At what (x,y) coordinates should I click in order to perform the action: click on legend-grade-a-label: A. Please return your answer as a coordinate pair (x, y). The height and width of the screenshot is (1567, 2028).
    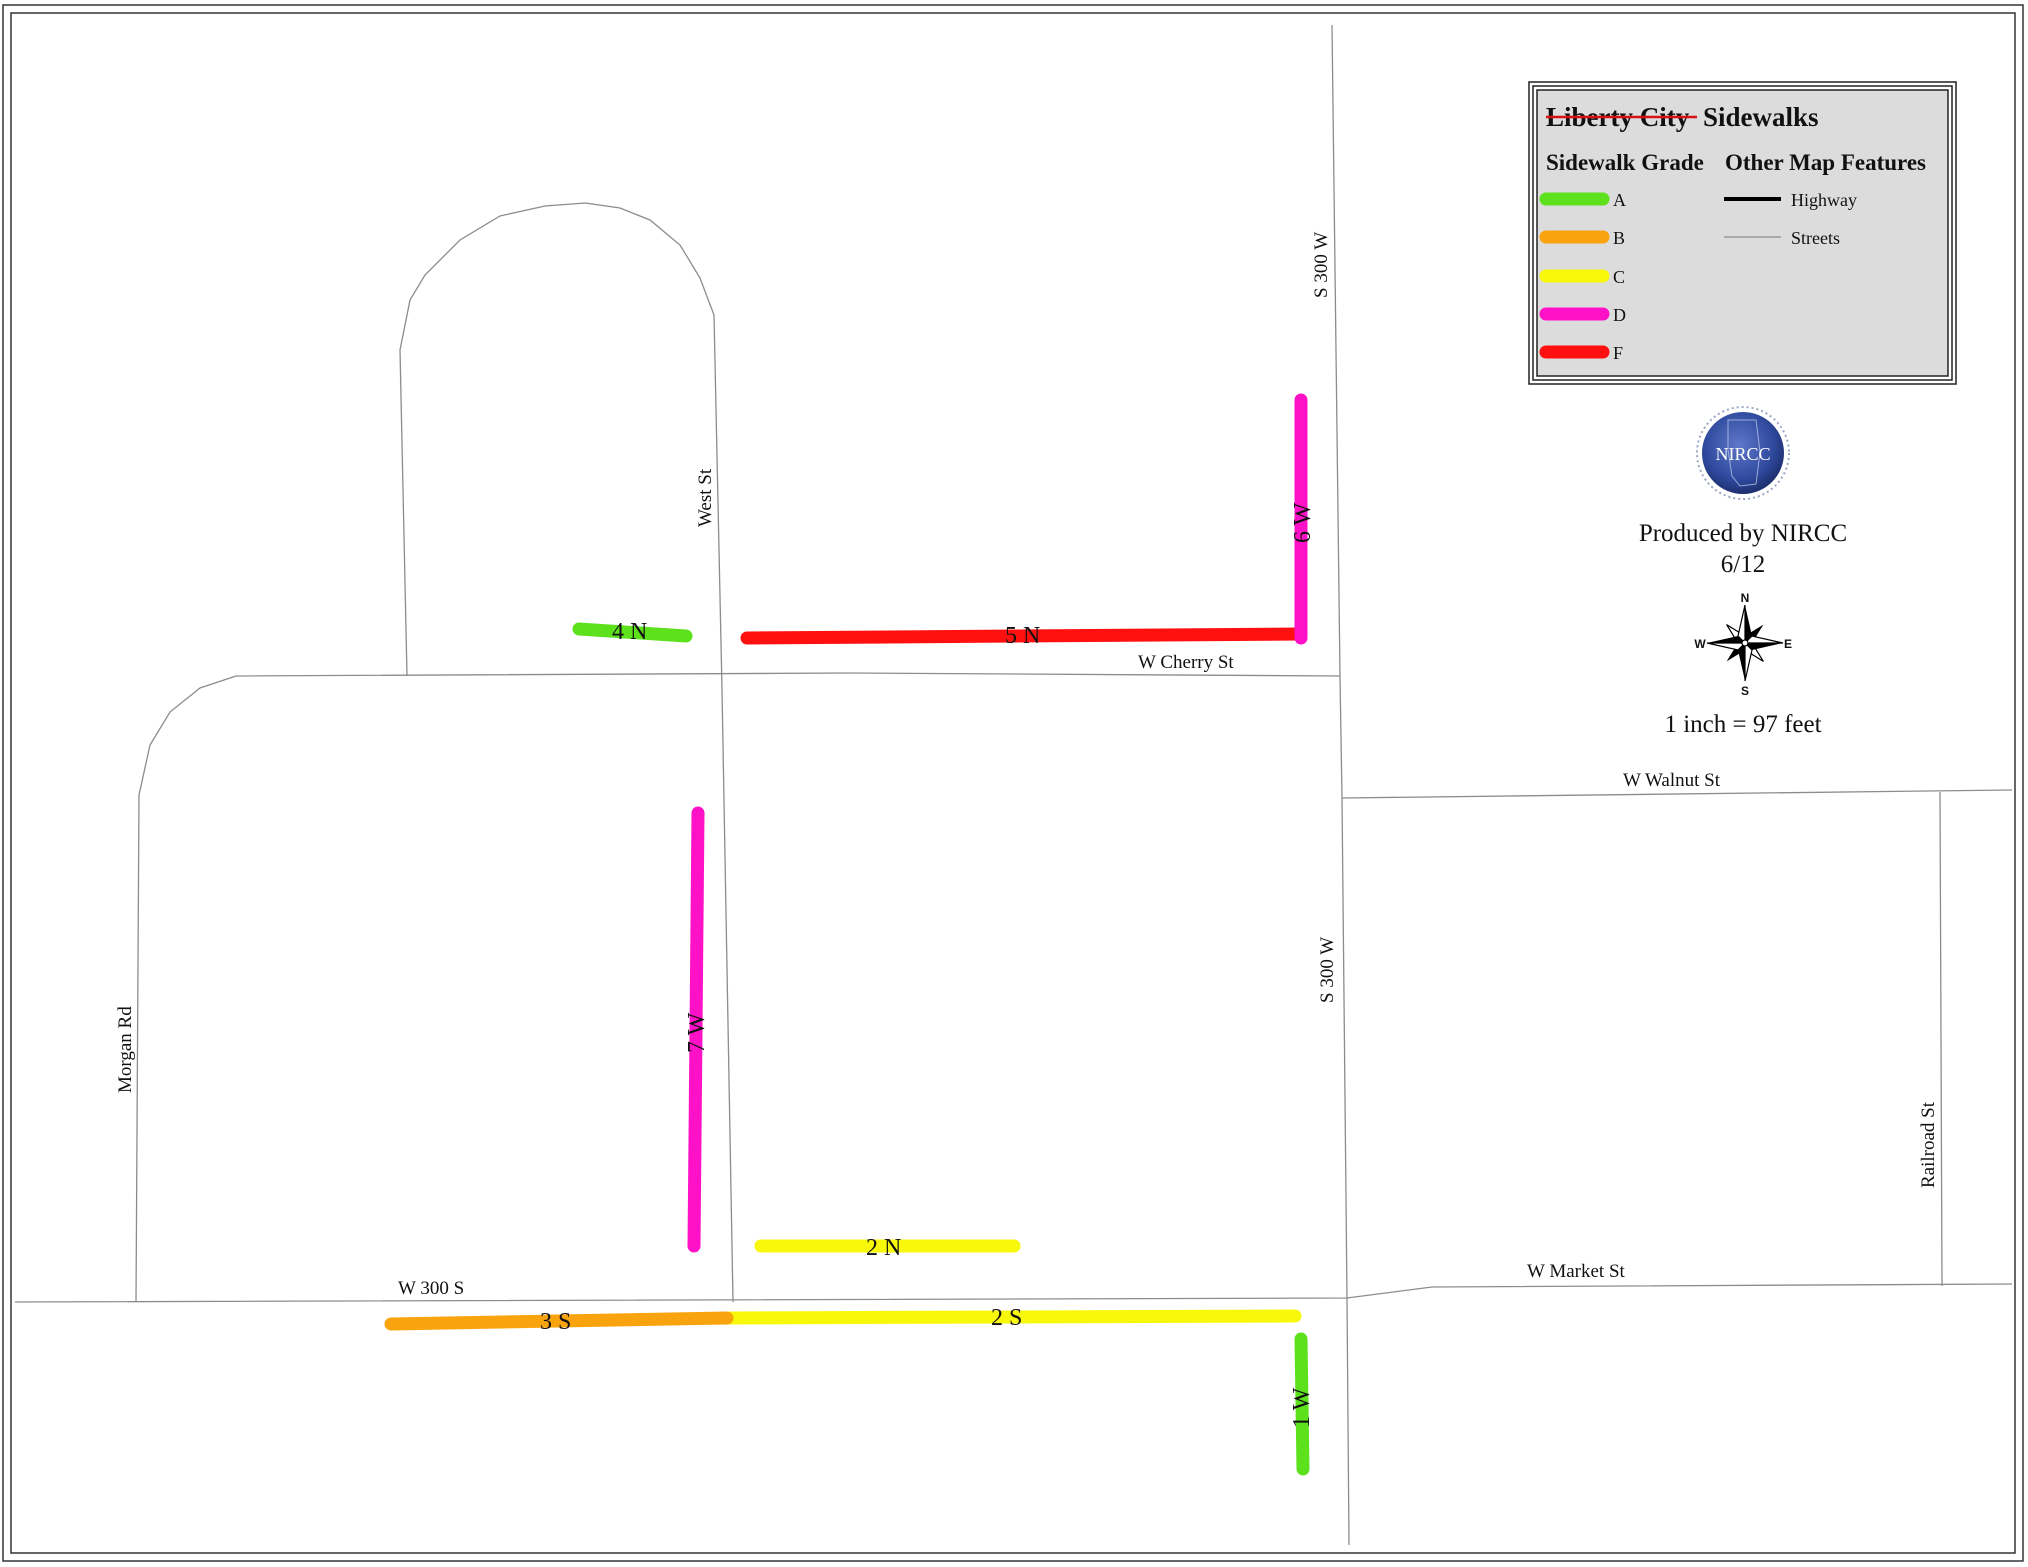
    Looking at the image, I should click on (1619, 200).